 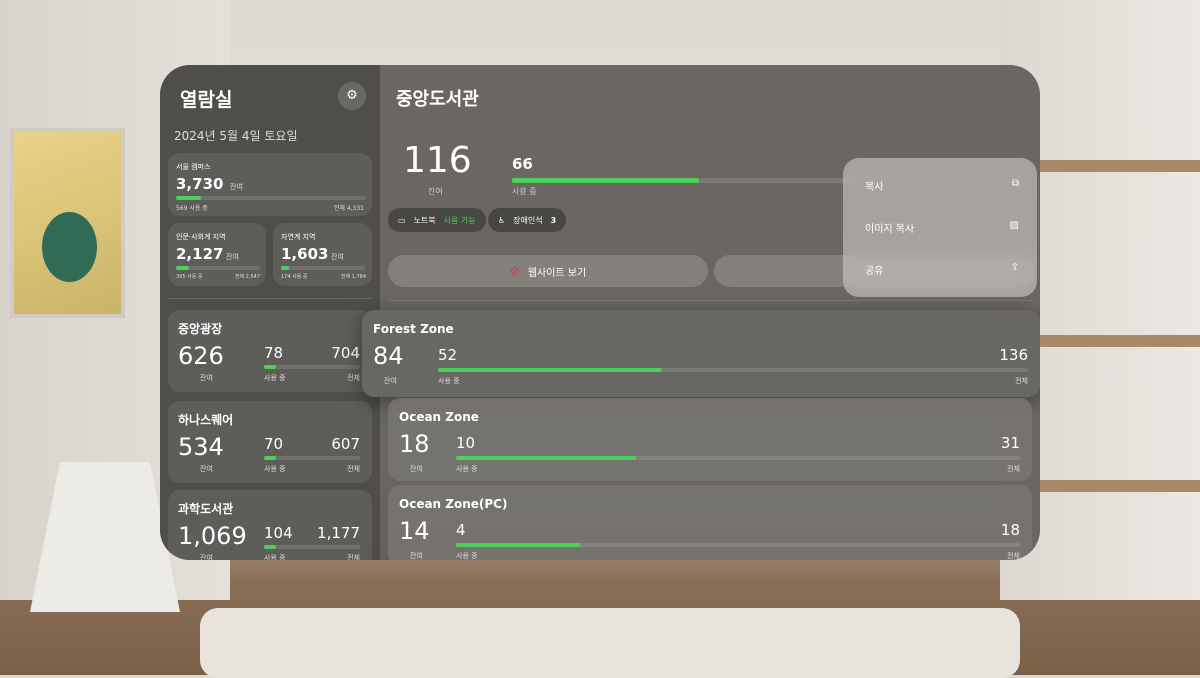 What do you see at coordinates (437, 220) in the screenshot?
I see `laptop-badge: ▭ 노트북 사용 가능` at bounding box center [437, 220].